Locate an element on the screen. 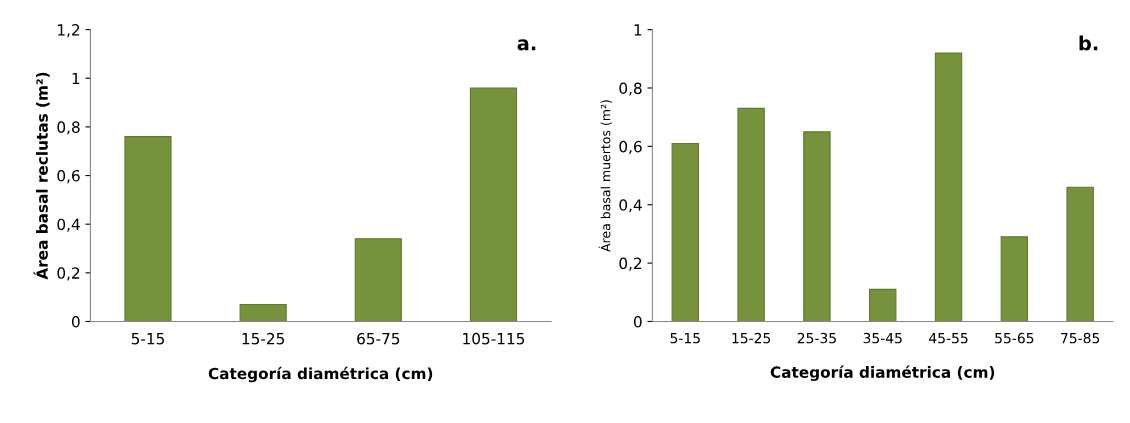  annotation: a. is located at coordinates (526, 45).